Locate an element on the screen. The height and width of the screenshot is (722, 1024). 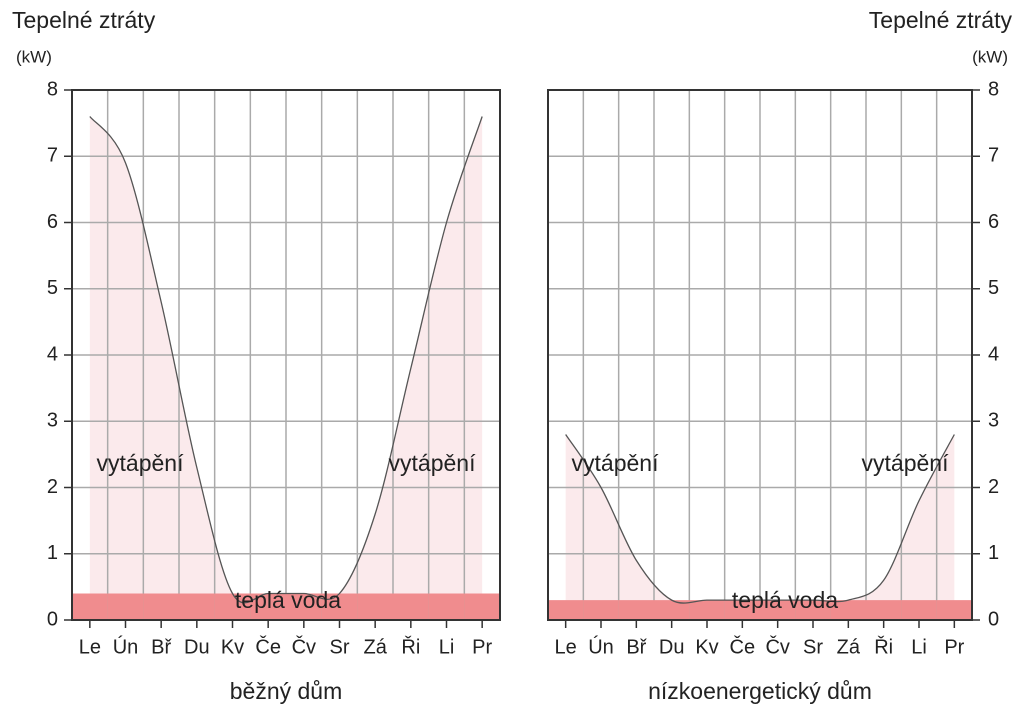
chart-title: běžný dům is located at coordinates (286, 691).